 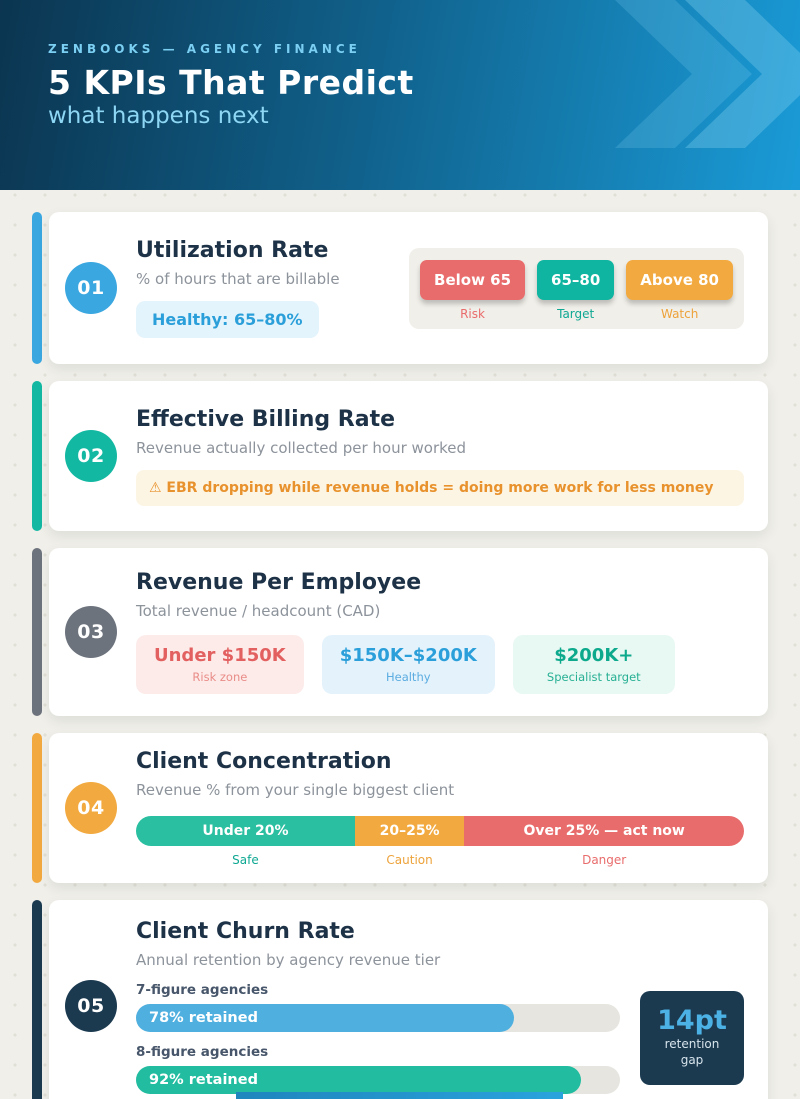 I want to click on card-title: Effective Billing Rate, so click(x=266, y=419).